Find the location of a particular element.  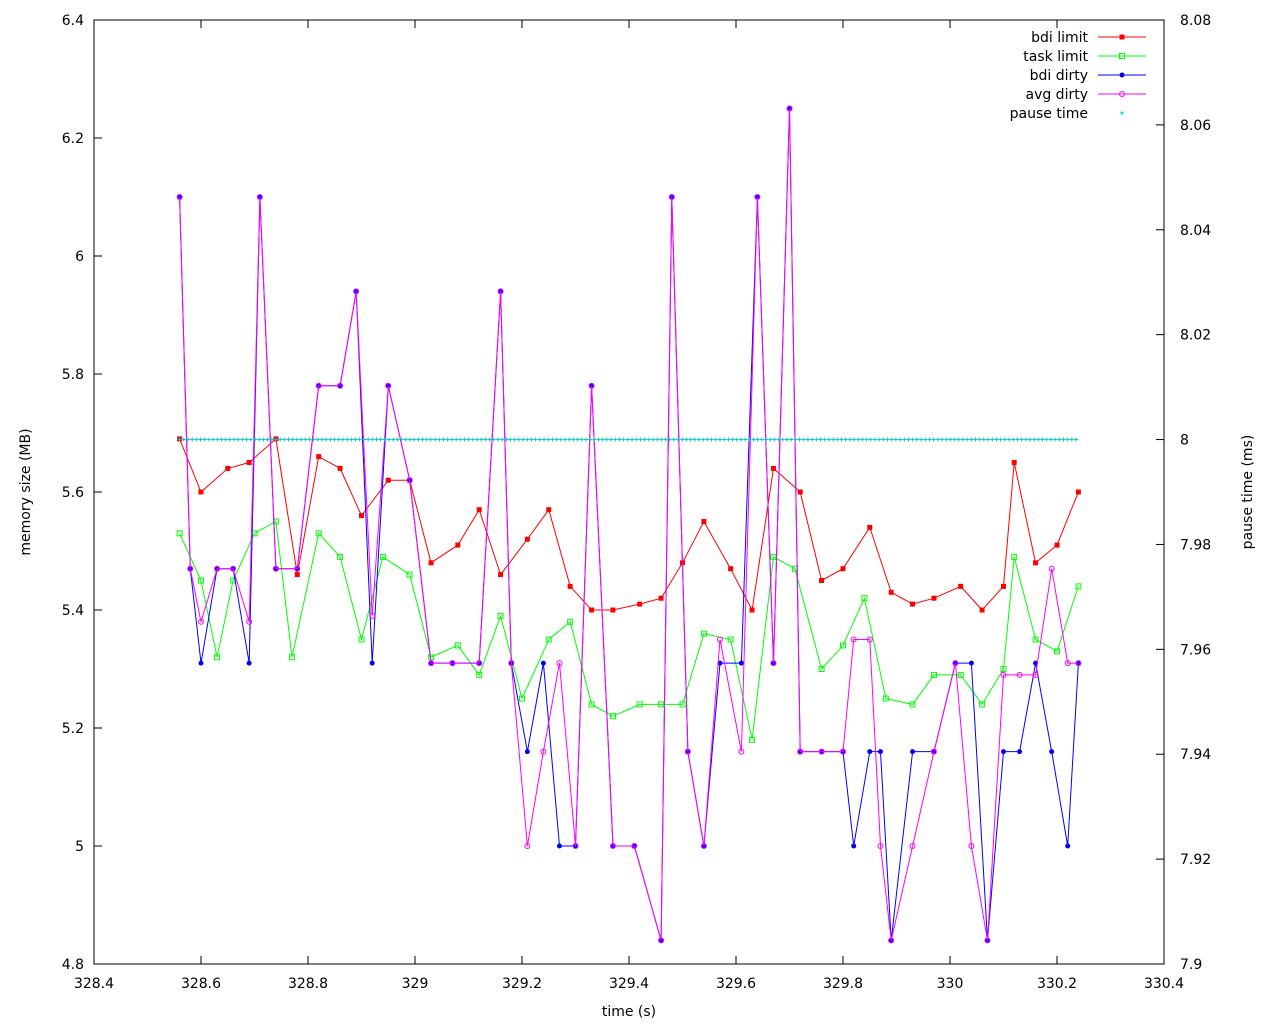

legend-item: avg dirty is located at coordinates (1085, 95).